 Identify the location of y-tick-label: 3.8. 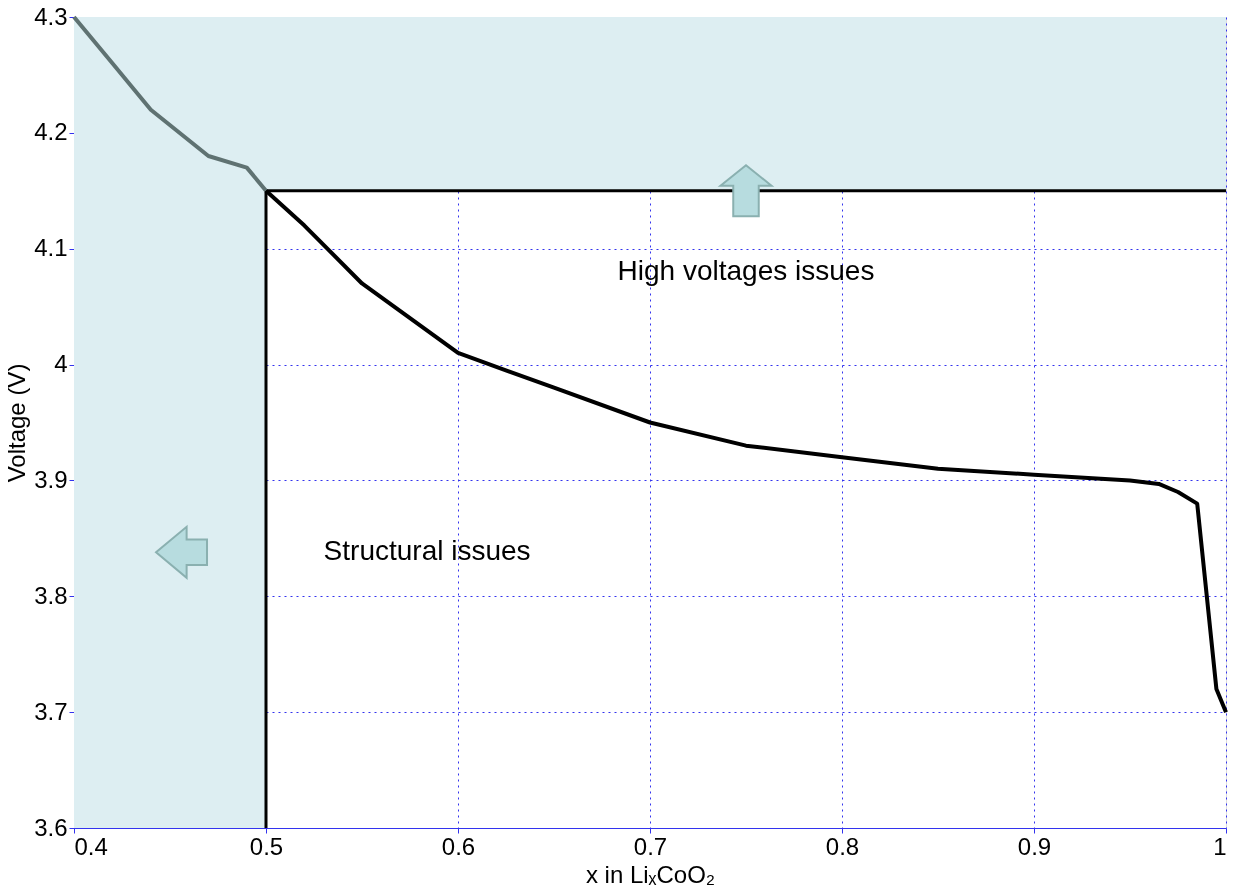
(51, 595).